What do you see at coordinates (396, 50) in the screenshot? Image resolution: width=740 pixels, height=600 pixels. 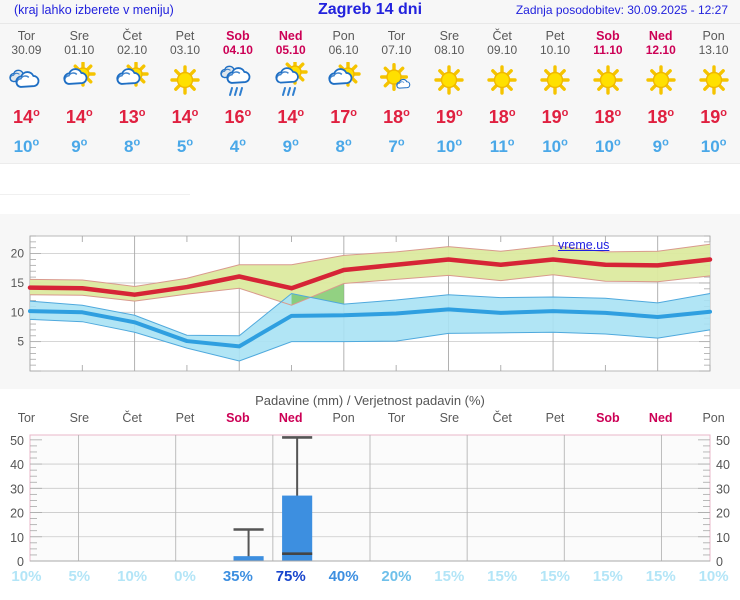 I see `day-date: 07.10` at bounding box center [396, 50].